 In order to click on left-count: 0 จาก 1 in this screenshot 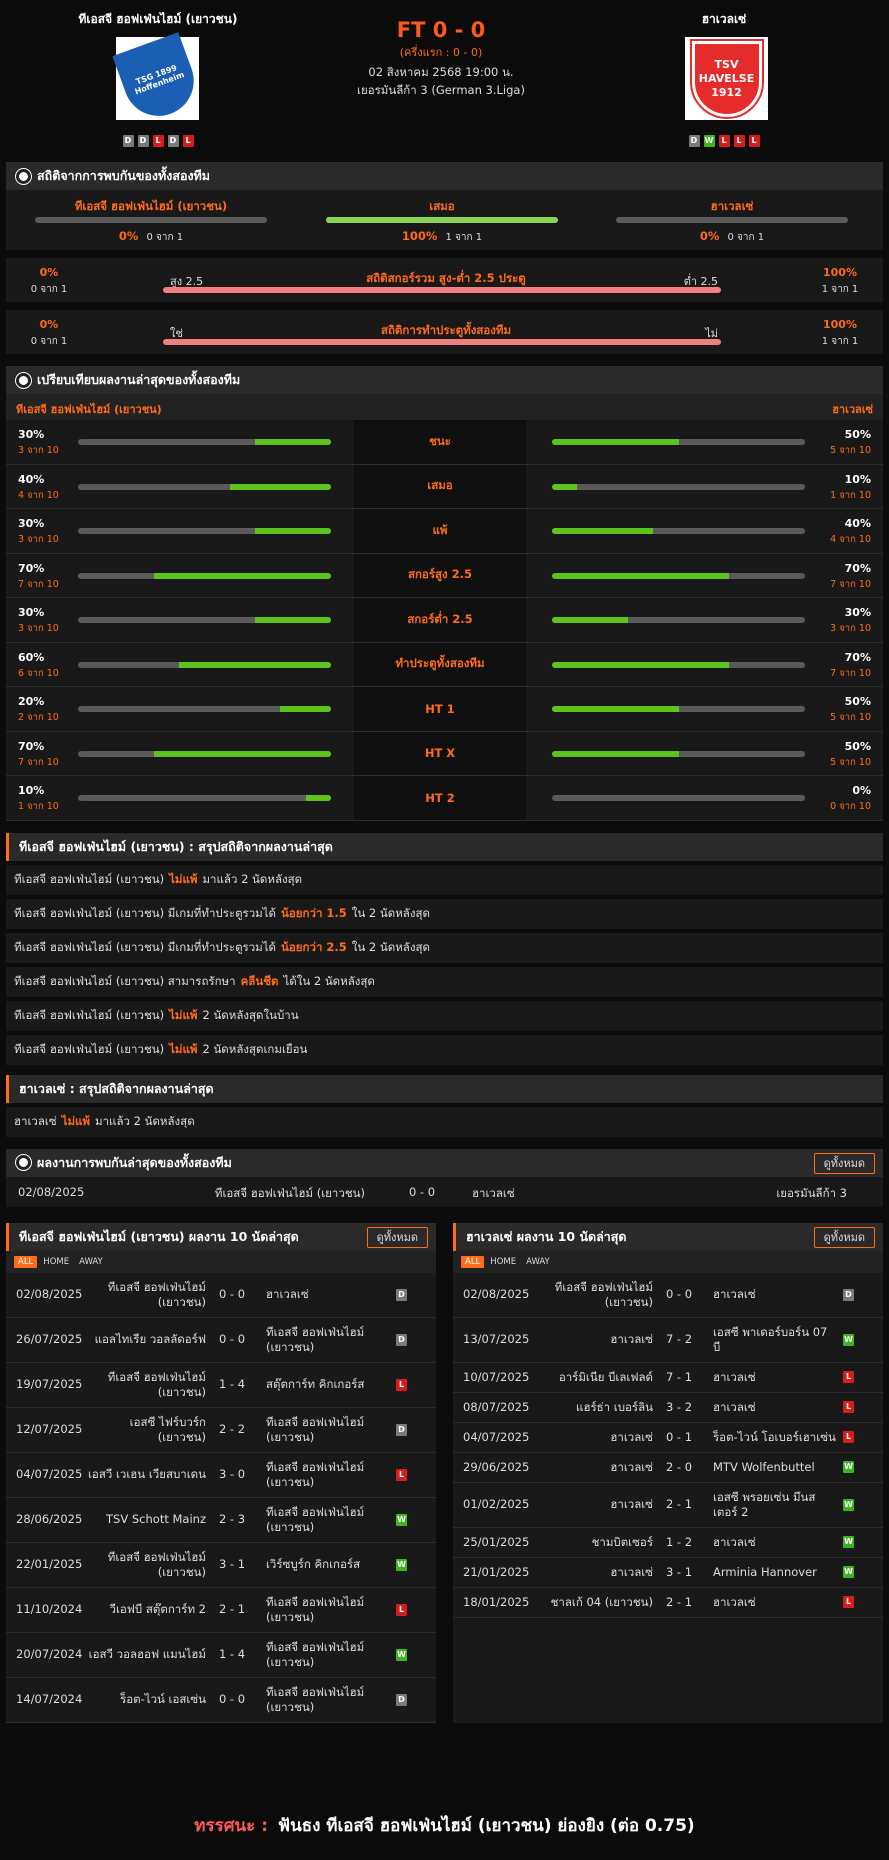, I will do `click(49, 341)`.